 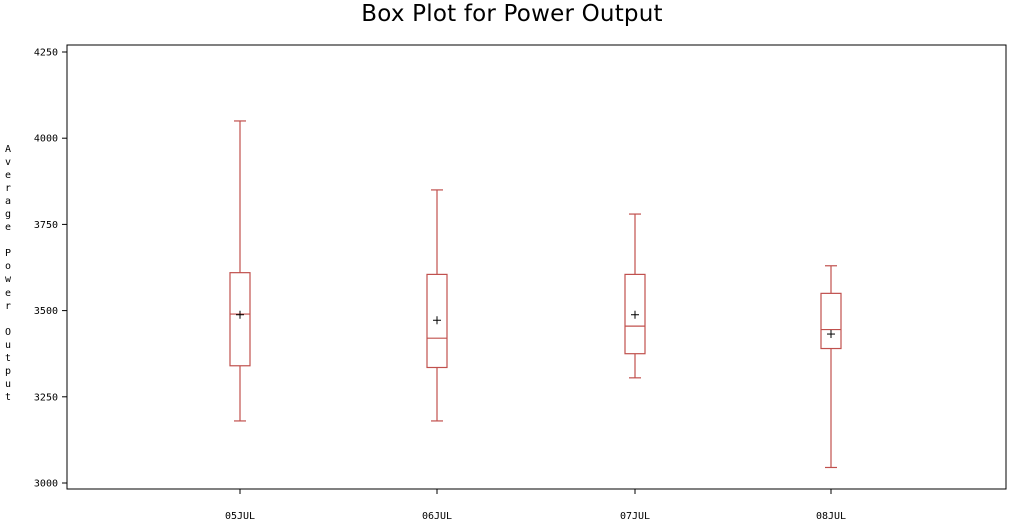 I want to click on y-tick-label: 3750, so click(x=46, y=225).